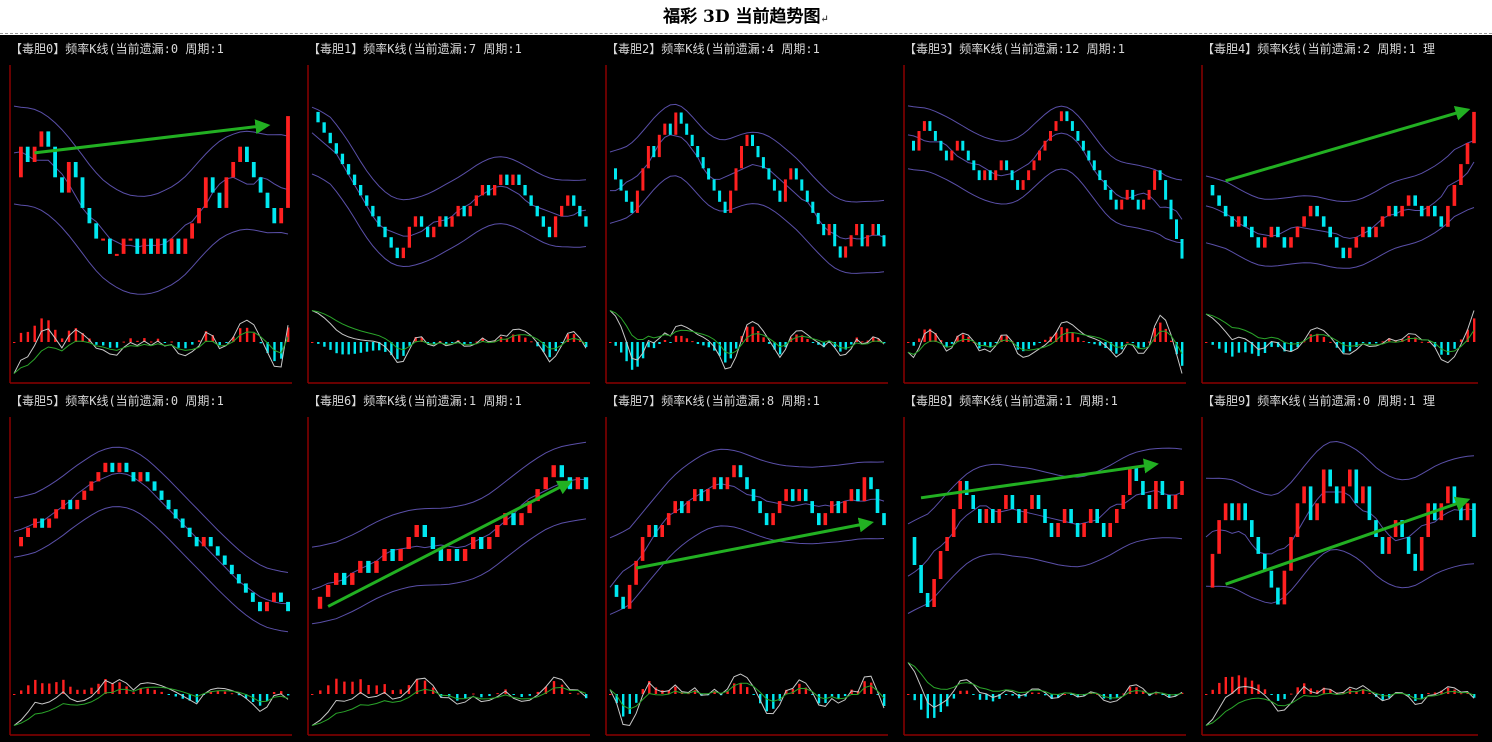 The width and height of the screenshot is (1492, 742). Describe the element at coordinates (824, 19) in the screenshot. I see `return-mark: ↵` at that location.